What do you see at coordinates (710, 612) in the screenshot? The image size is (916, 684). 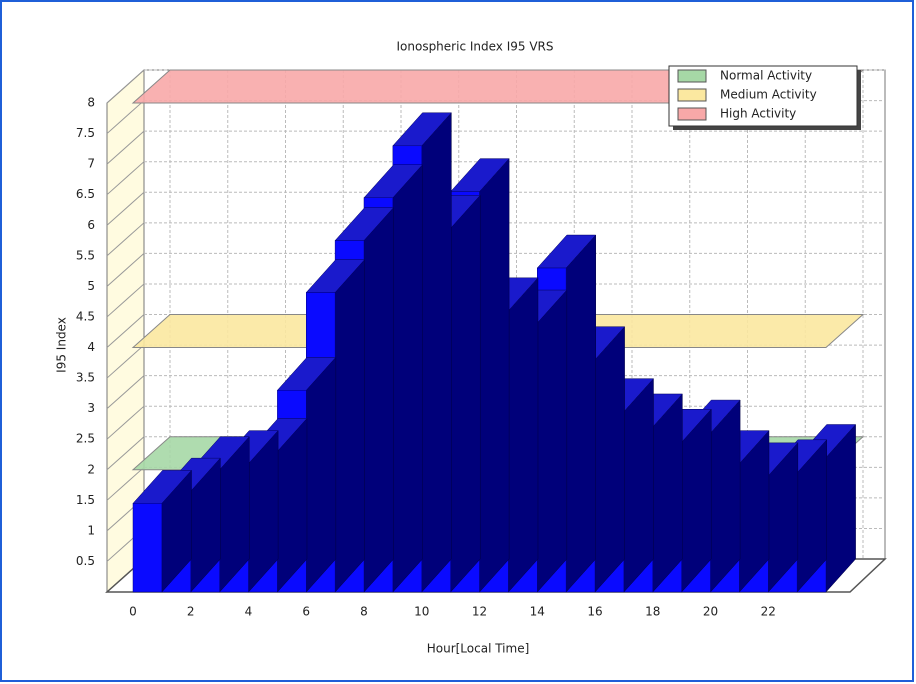 I see `x-tick-label: 20` at bounding box center [710, 612].